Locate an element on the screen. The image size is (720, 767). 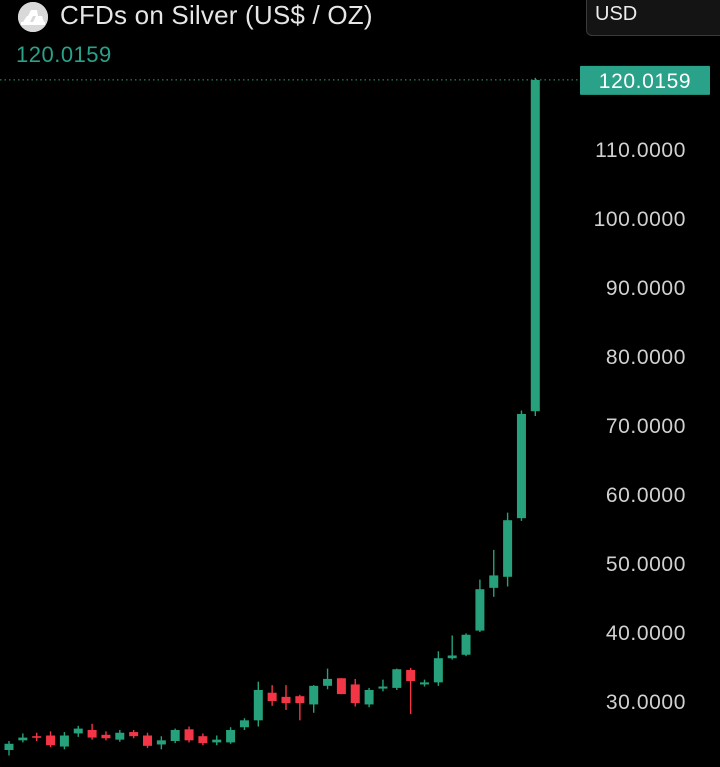
last-price-value: 120.0159 is located at coordinates (64, 54).